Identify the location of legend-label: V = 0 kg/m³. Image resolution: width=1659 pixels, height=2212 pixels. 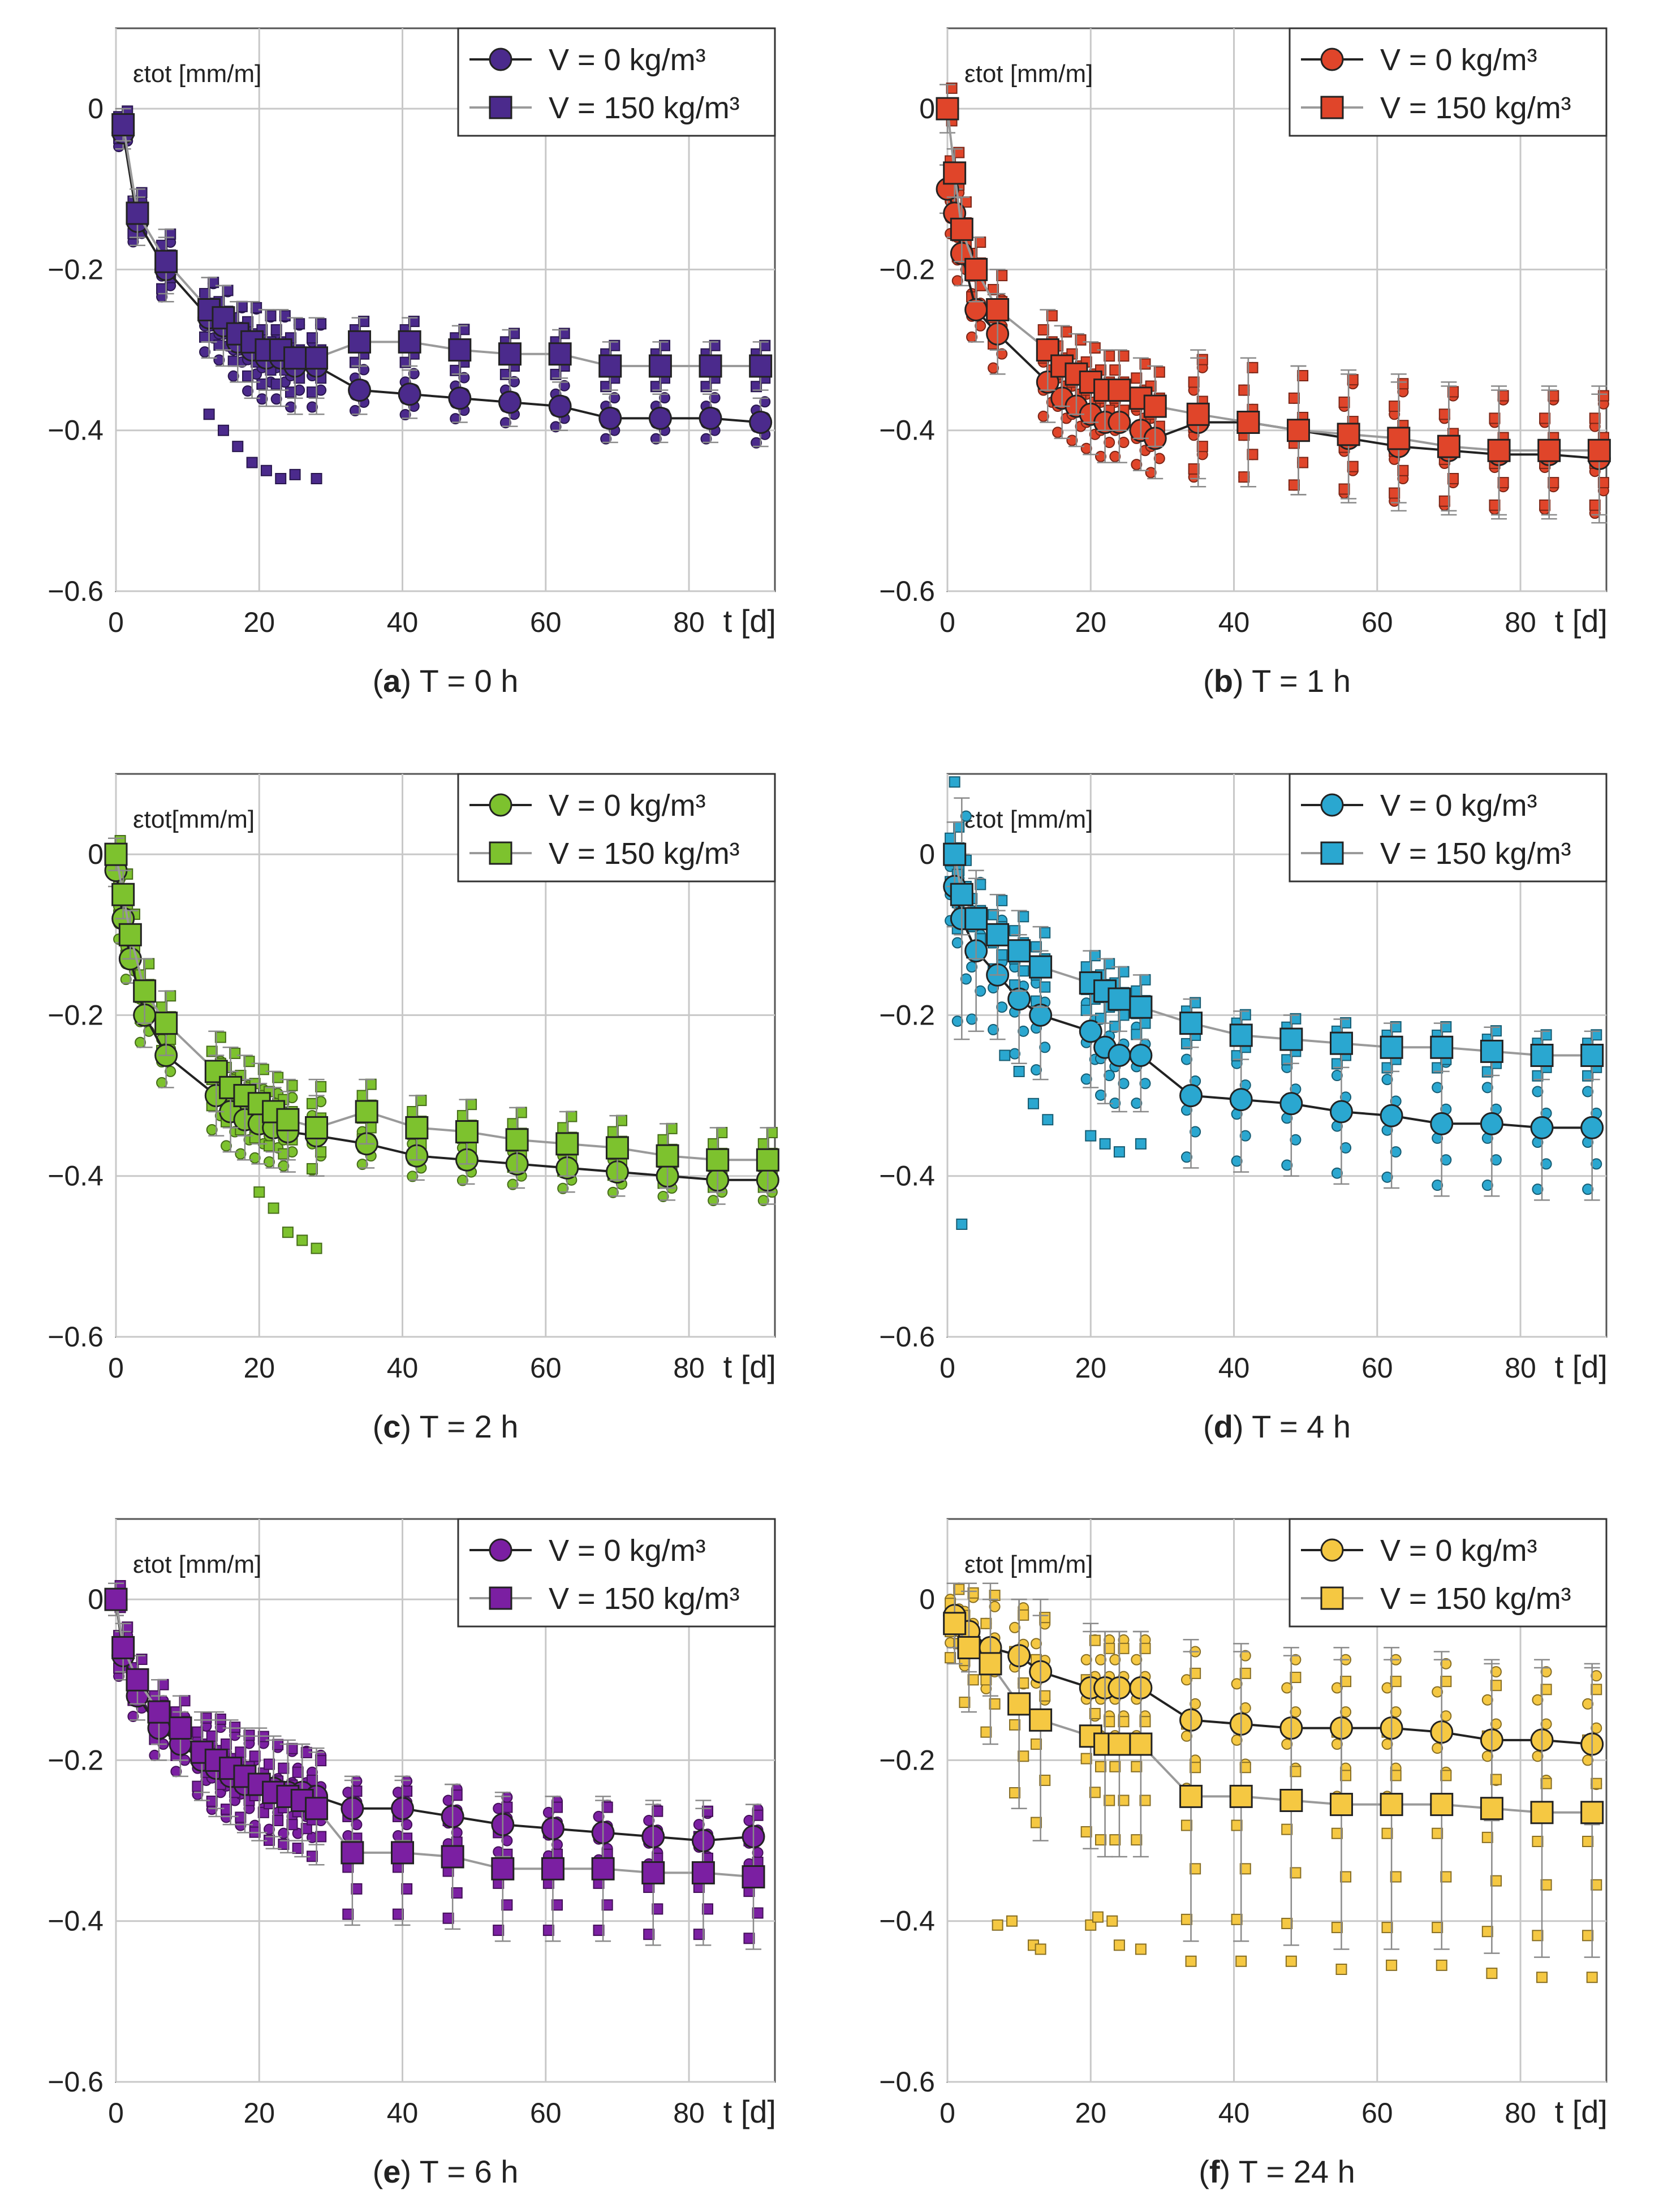
(627, 806).